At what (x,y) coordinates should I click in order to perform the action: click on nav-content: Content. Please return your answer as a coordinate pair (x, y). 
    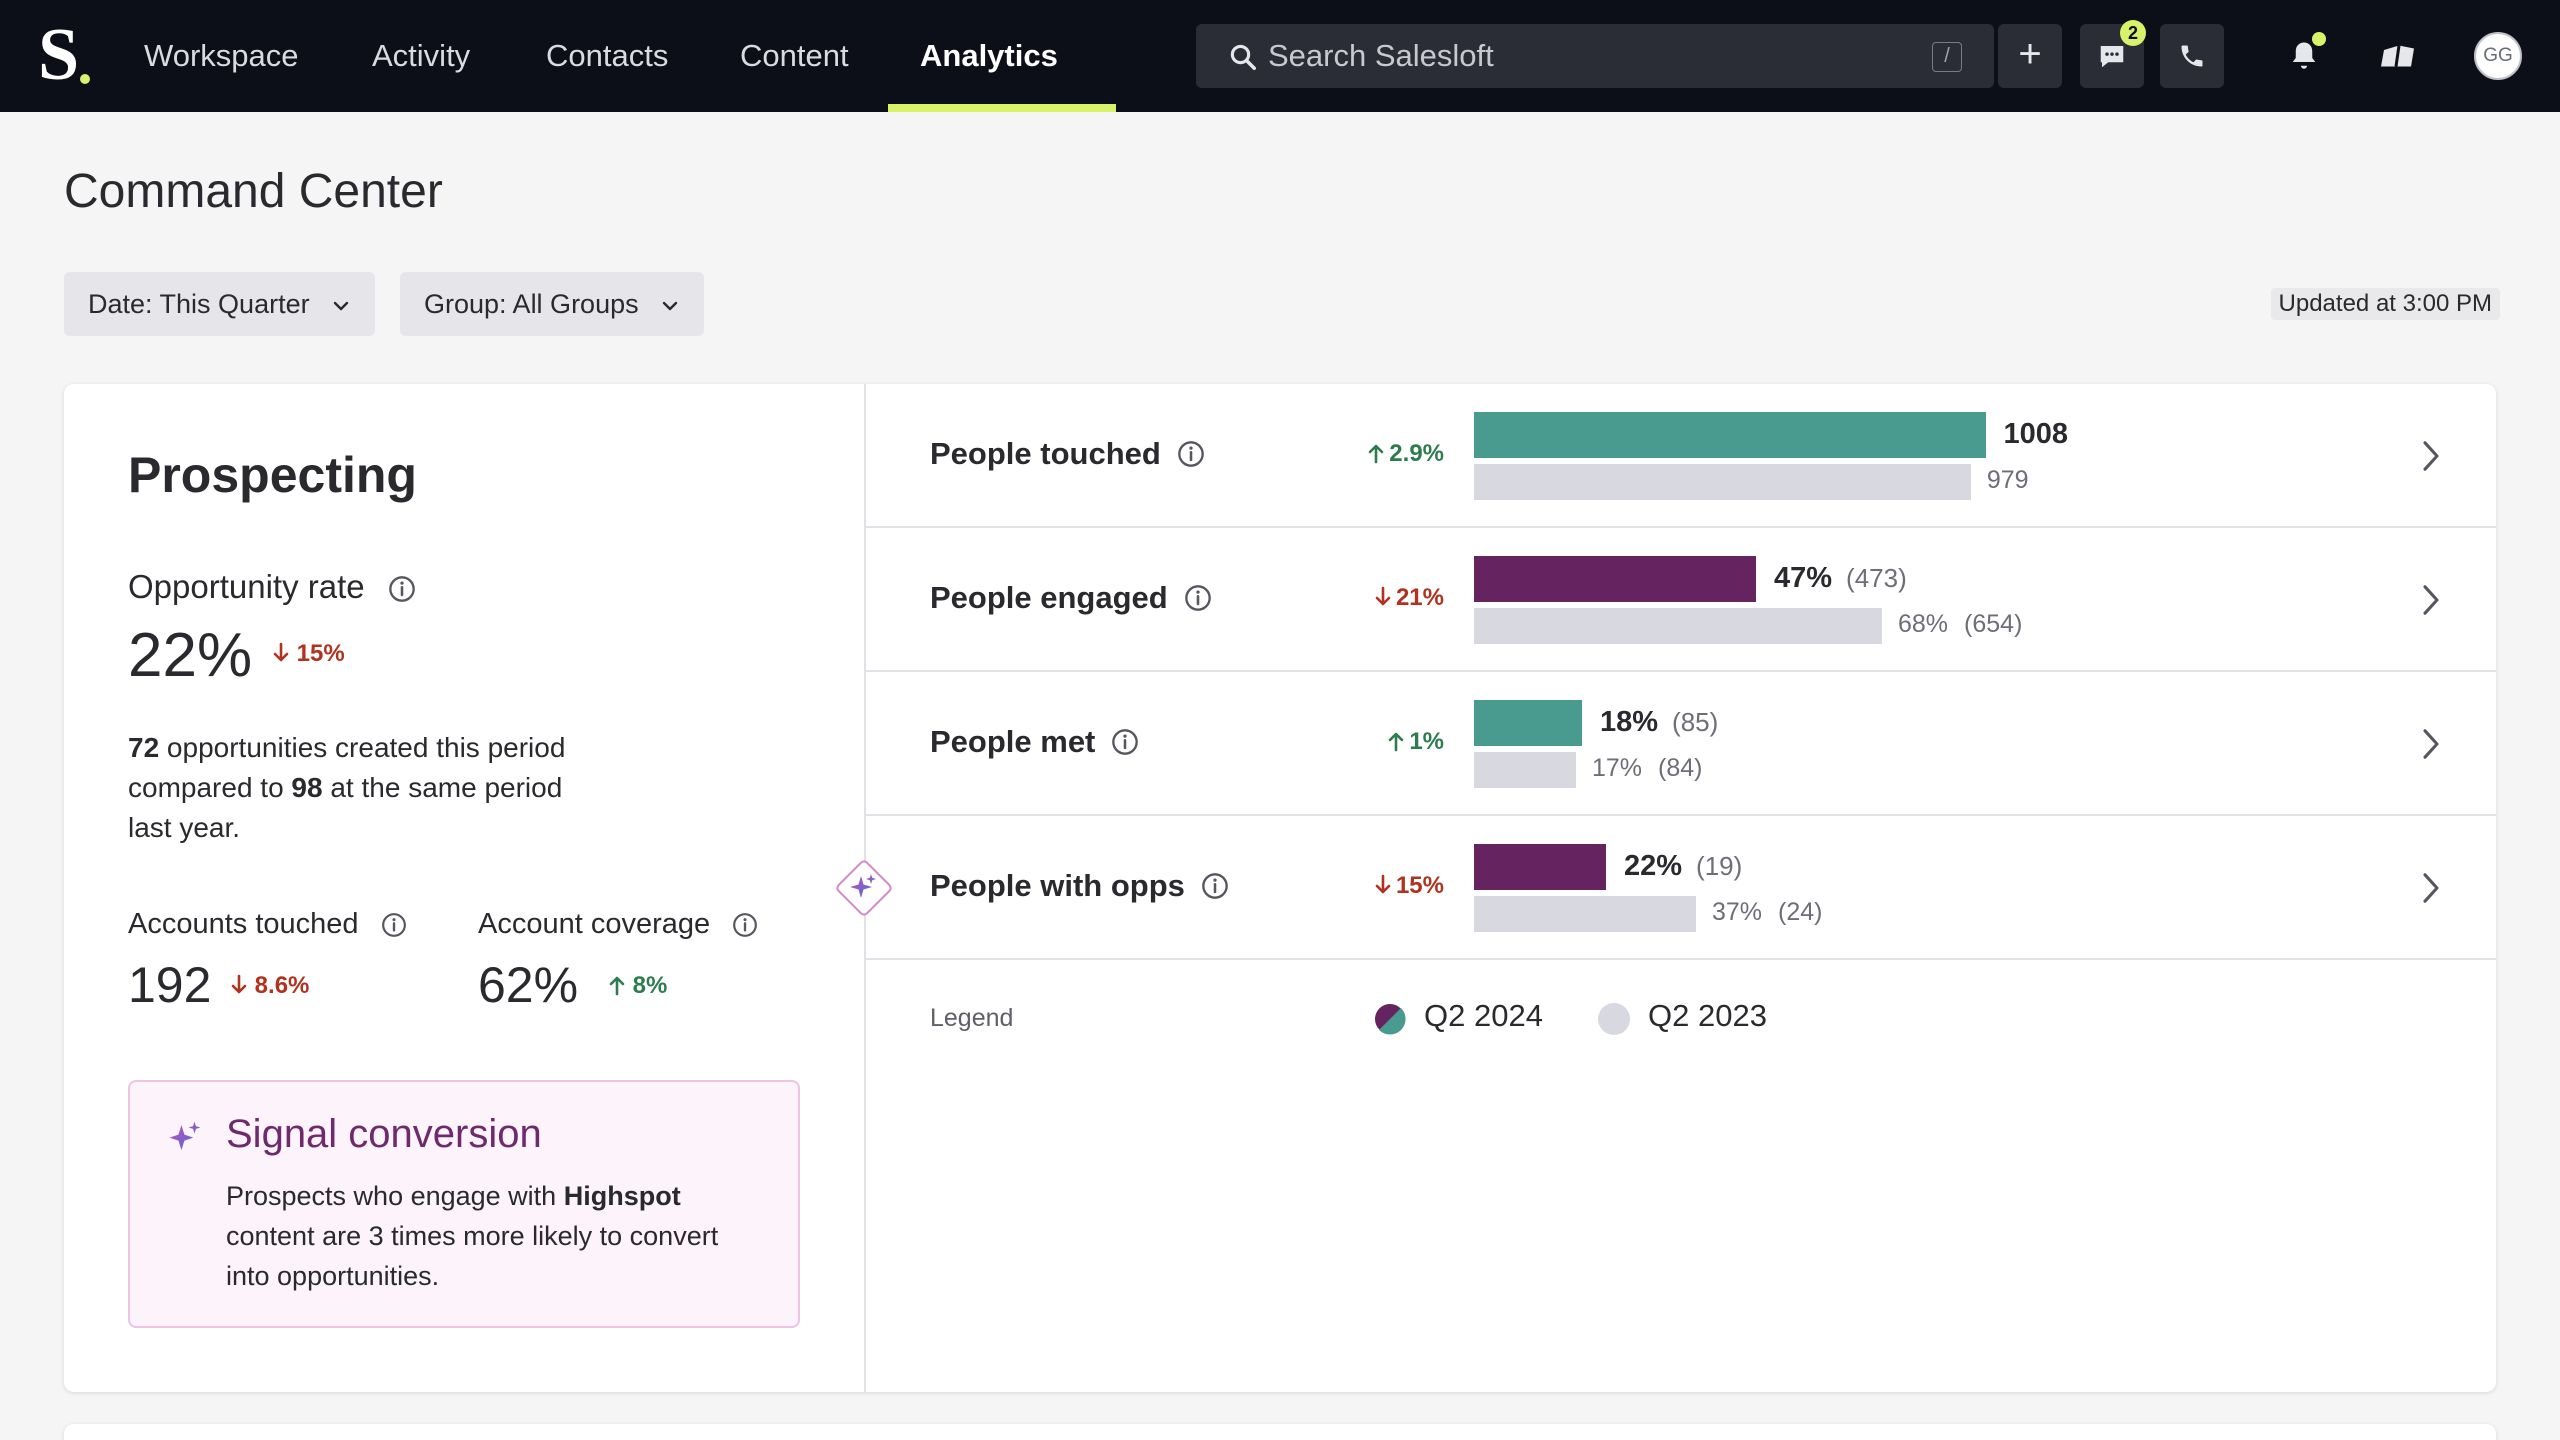
    Looking at the image, I should click on (794, 55).